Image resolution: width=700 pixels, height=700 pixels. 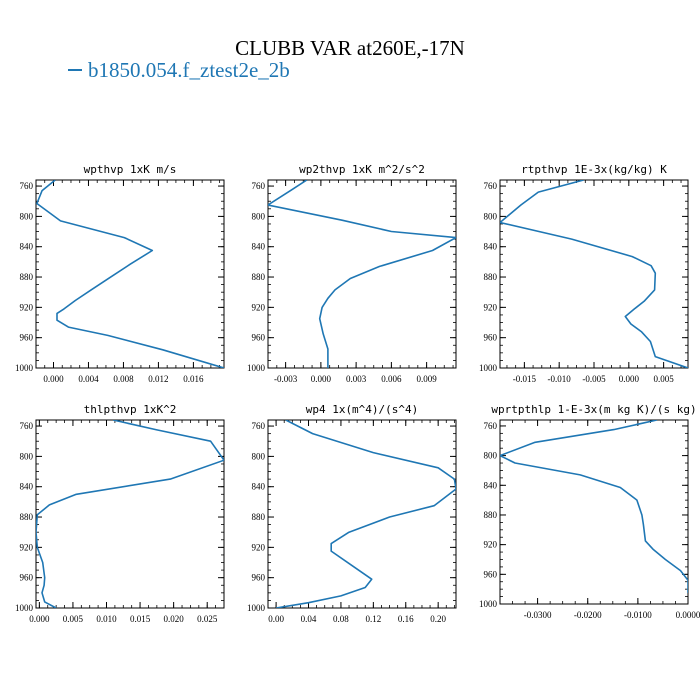 I want to click on x-tick-label: -0.010, so click(x=560, y=379).